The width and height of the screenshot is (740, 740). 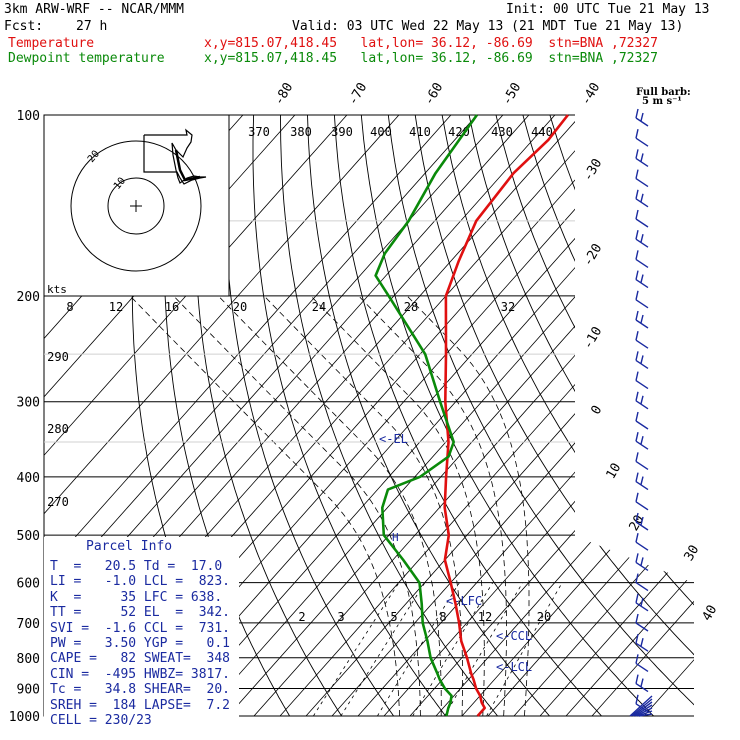 What do you see at coordinates (381, 132) in the screenshot?
I see `theta-label-400: 400` at bounding box center [381, 132].